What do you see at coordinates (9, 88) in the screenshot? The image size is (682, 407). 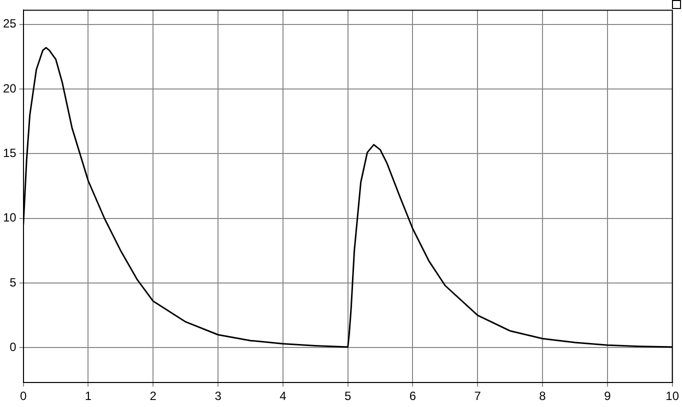 I see `y-tick-label: 20` at bounding box center [9, 88].